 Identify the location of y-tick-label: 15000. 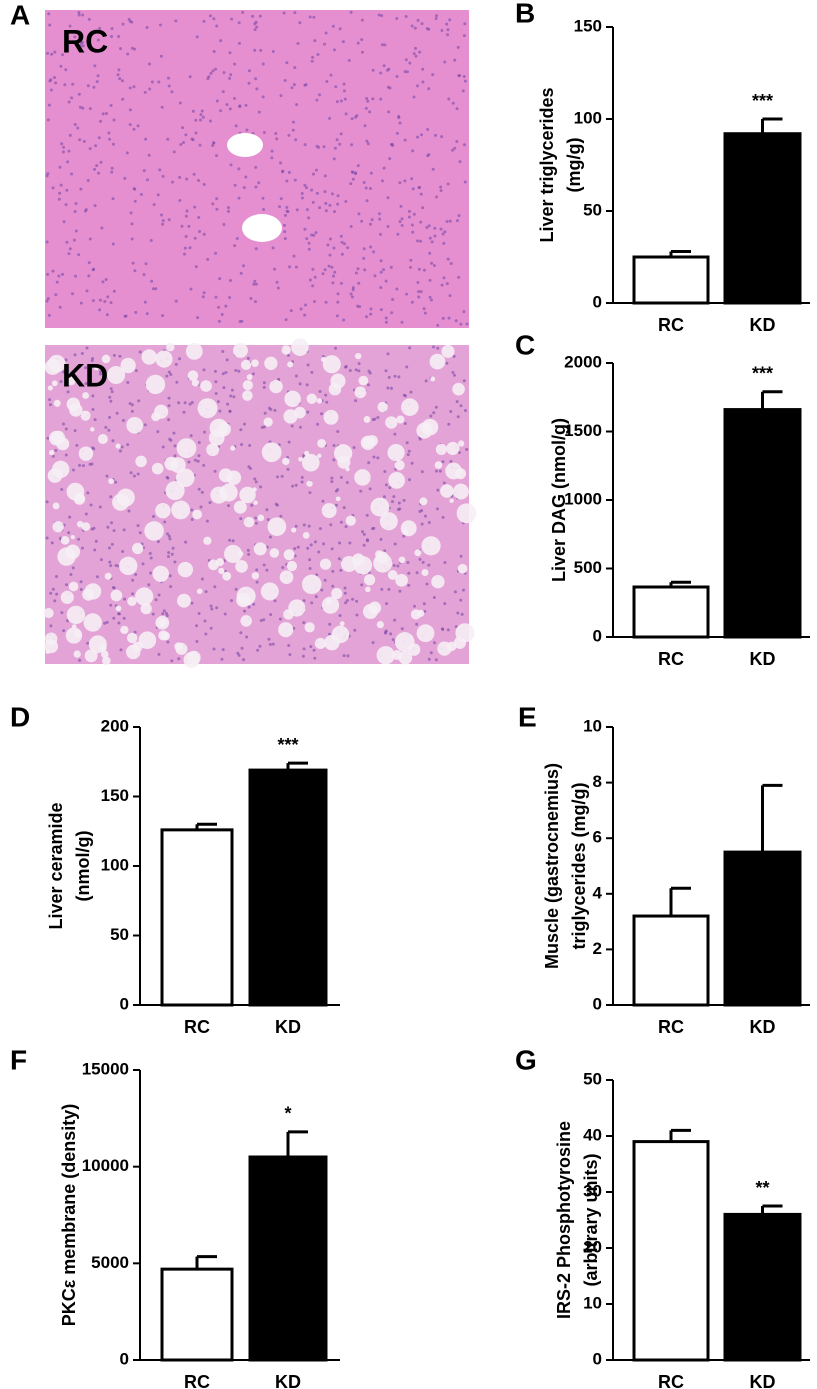
(105, 1068).